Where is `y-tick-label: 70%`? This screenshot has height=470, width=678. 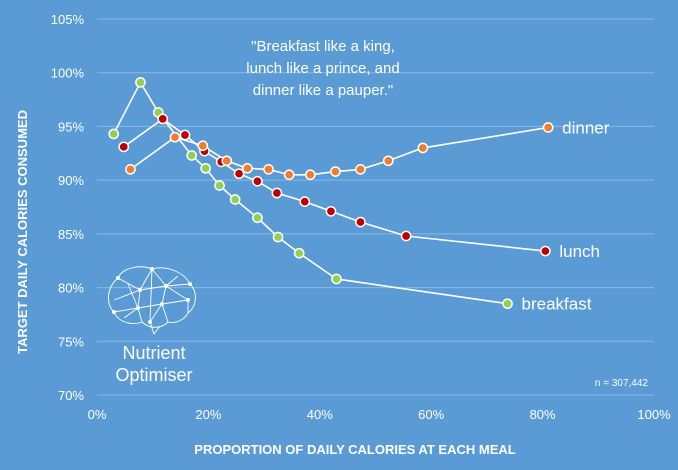
y-tick-label: 70% is located at coordinates (71, 395).